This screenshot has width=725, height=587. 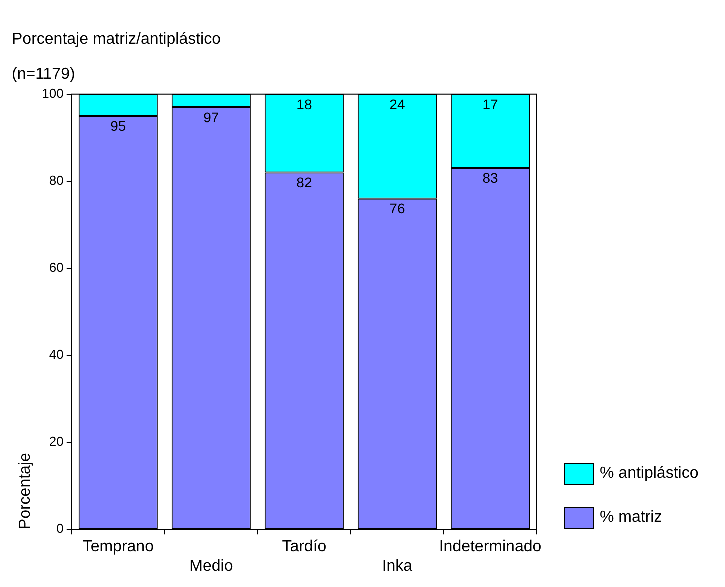 I want to click on data-label: 76, so click(x=398, y=208).